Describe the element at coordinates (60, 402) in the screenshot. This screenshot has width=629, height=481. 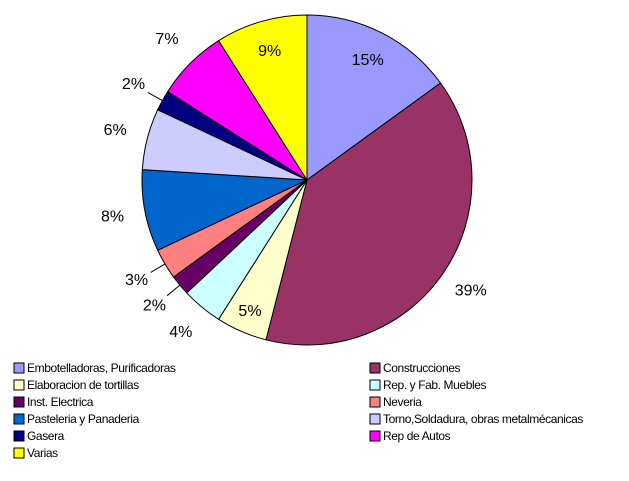
I see `legend-label: Inst. Electrica` at that location.